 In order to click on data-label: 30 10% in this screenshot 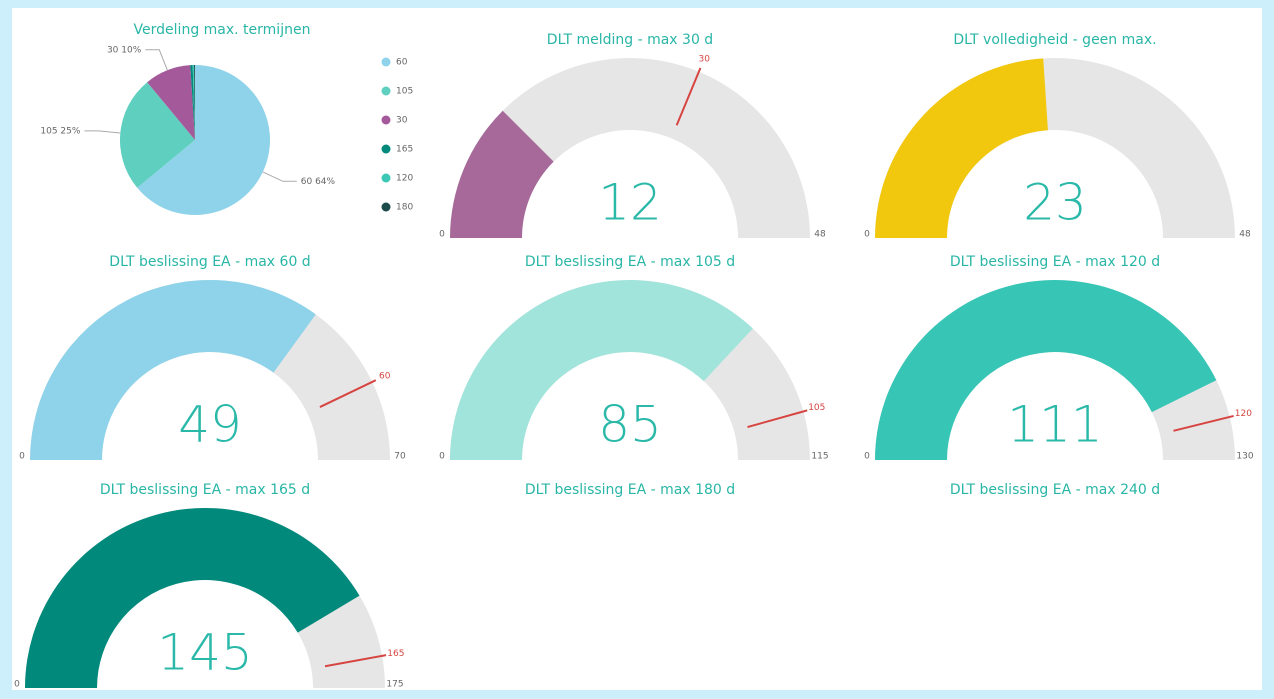, I will do `click(124, 50)`.